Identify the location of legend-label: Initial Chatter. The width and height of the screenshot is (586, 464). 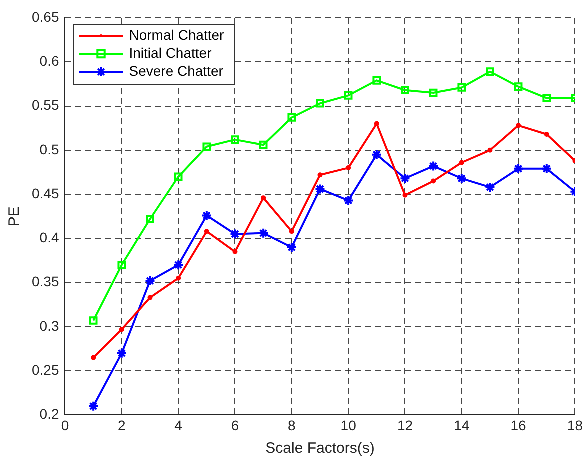
(170, 52).